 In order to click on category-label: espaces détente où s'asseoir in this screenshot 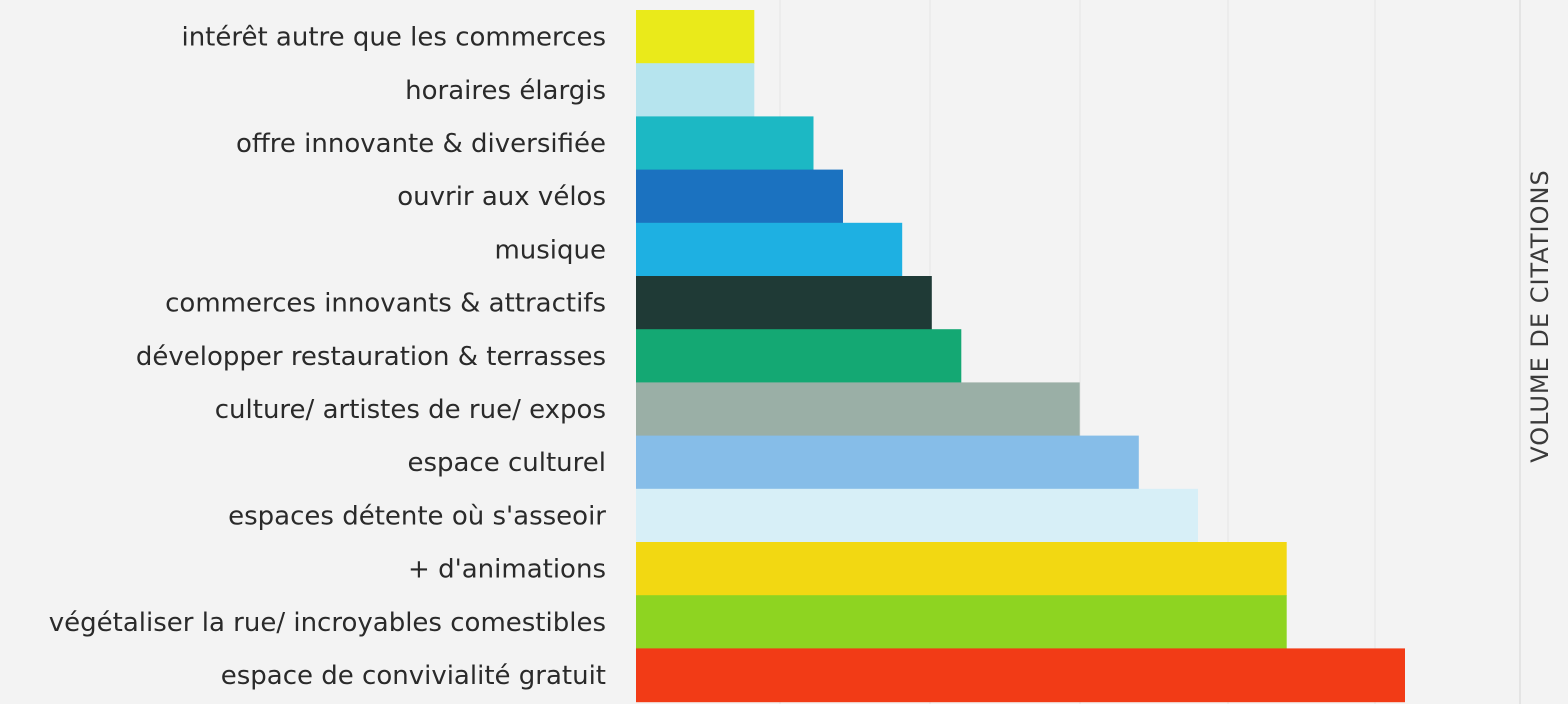, I will do `click(417, 516)`.